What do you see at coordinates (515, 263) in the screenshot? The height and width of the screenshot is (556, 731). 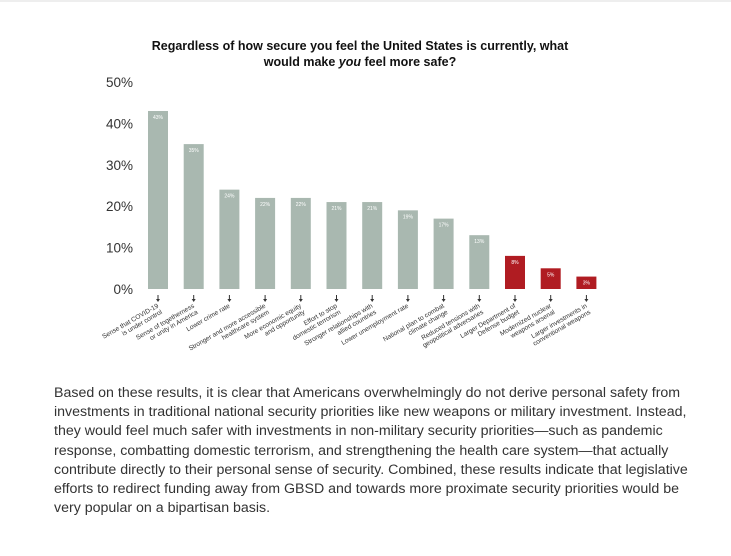 I see `bar-value-label: 8%` at bounding box center [515, 263].